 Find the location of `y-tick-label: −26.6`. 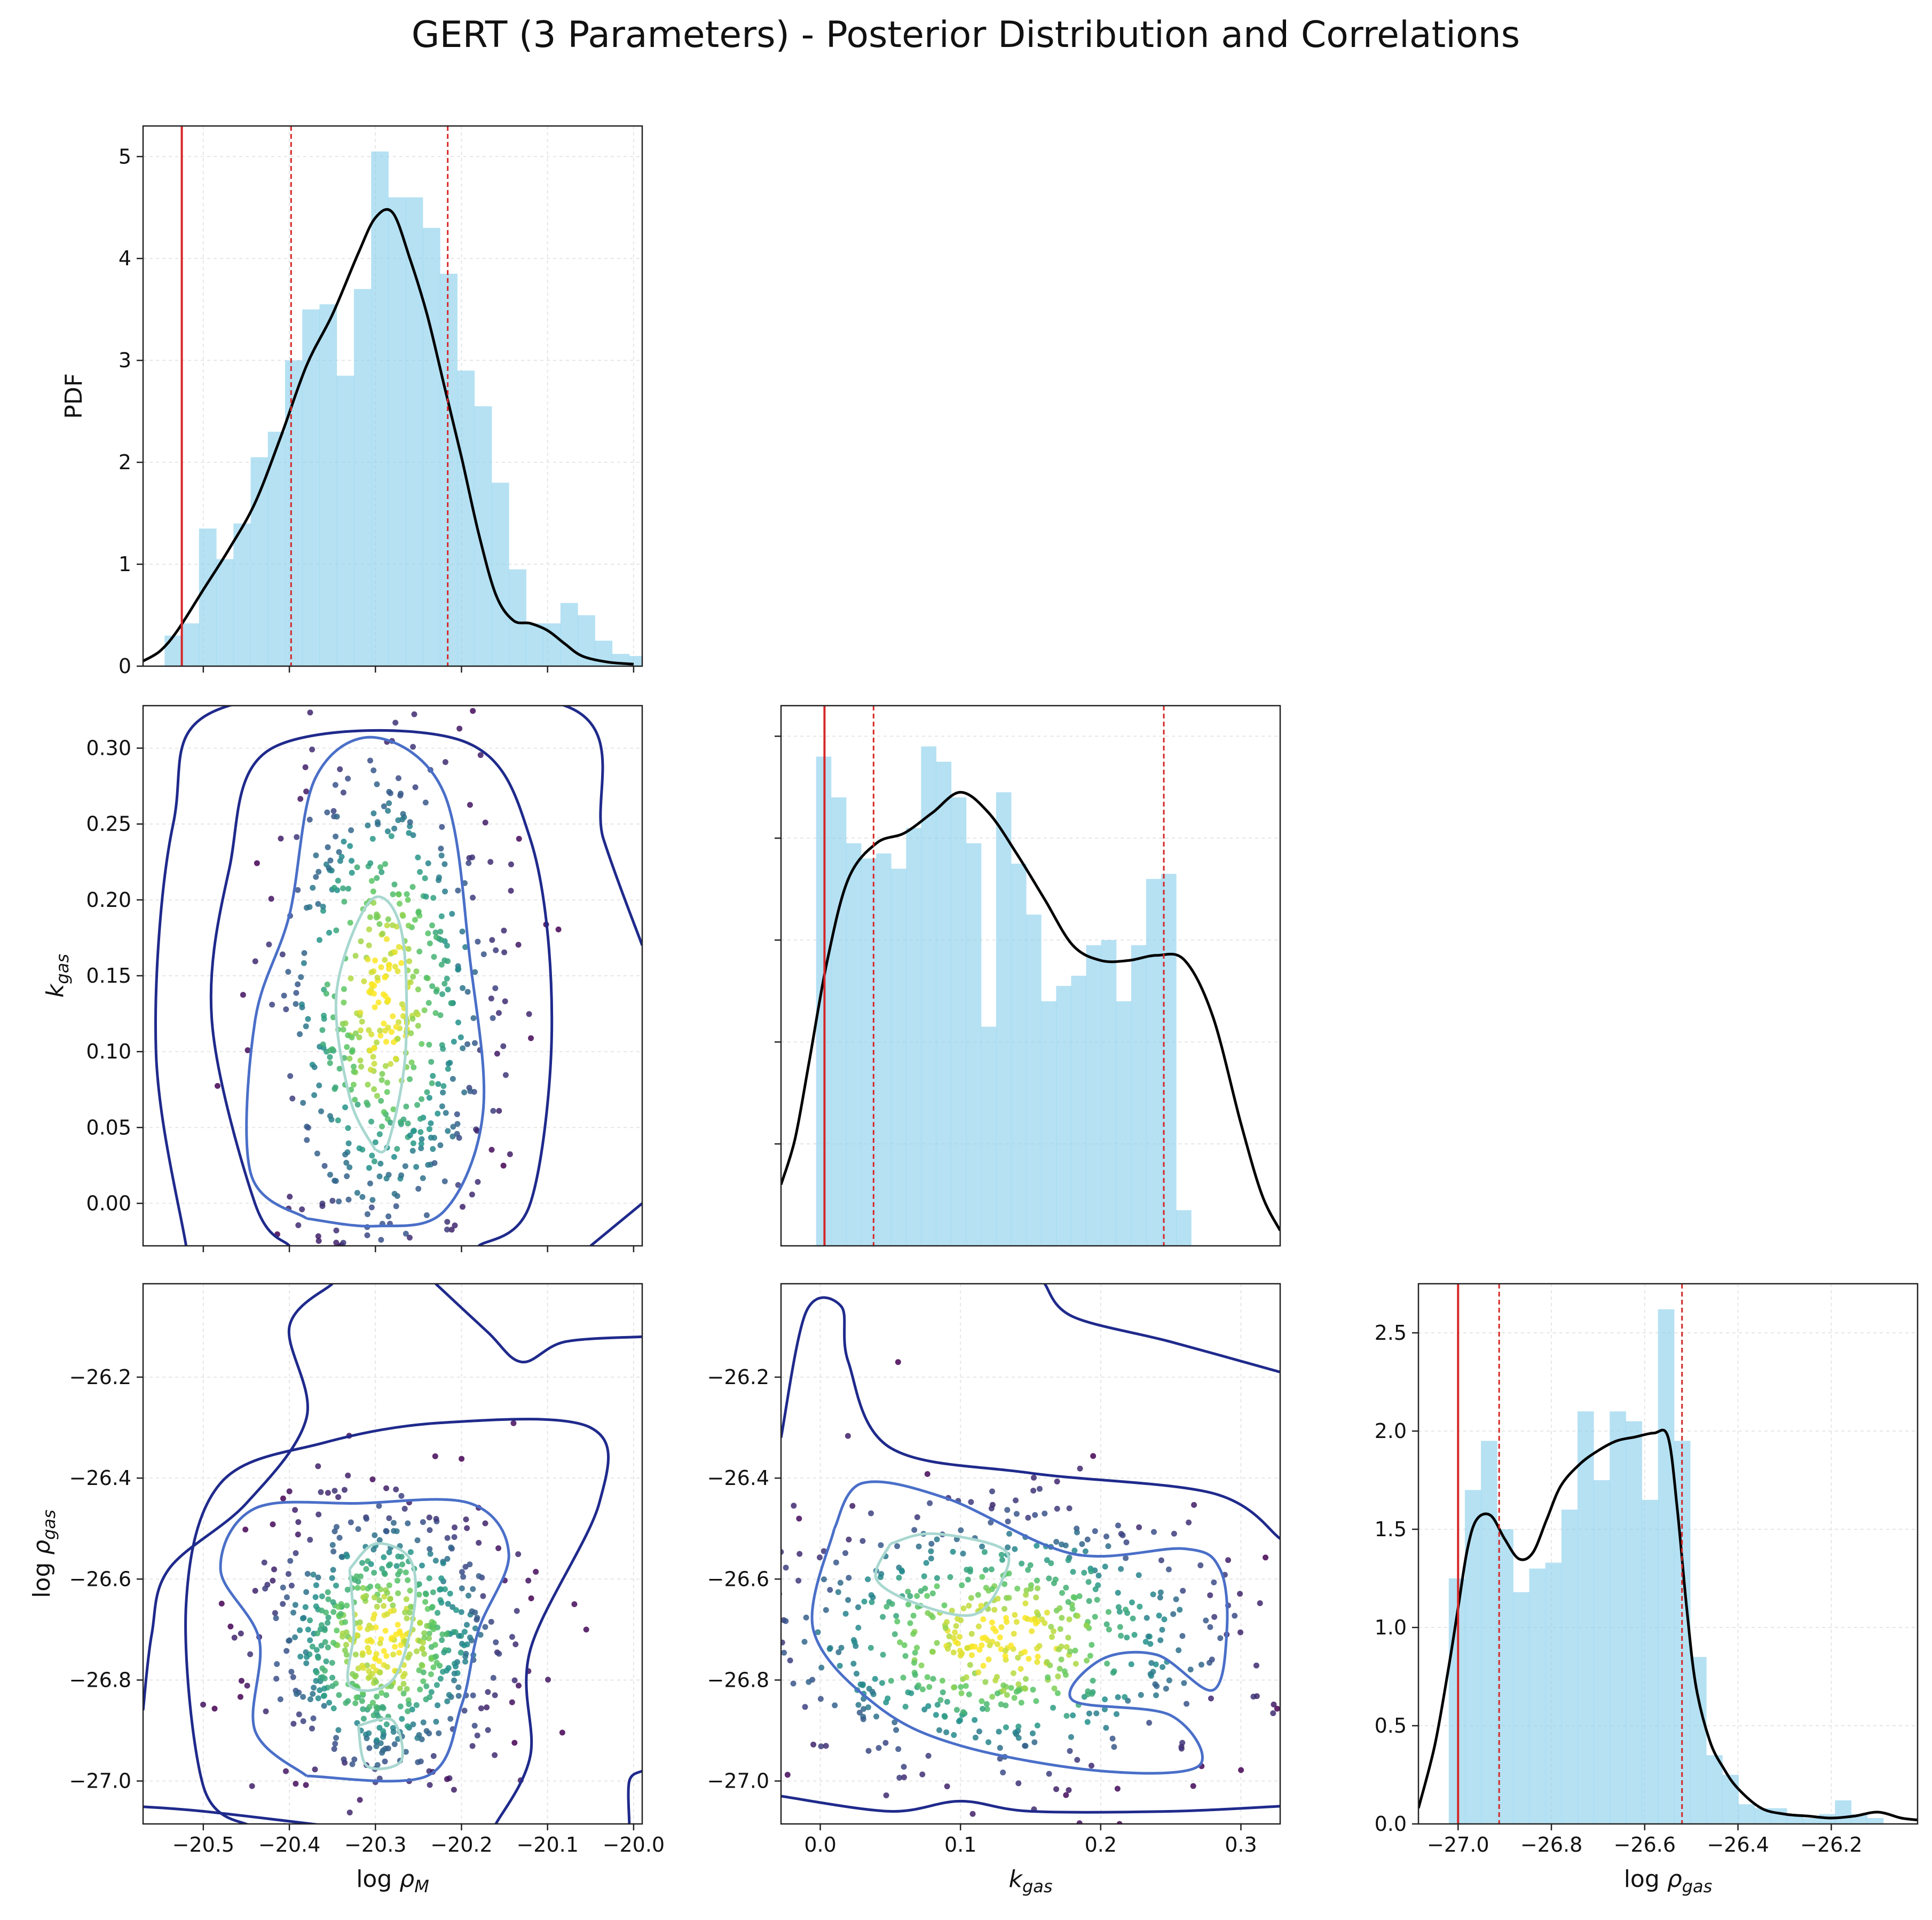

y-tick-label: −26.6 is located at coordinates (100, 1579).